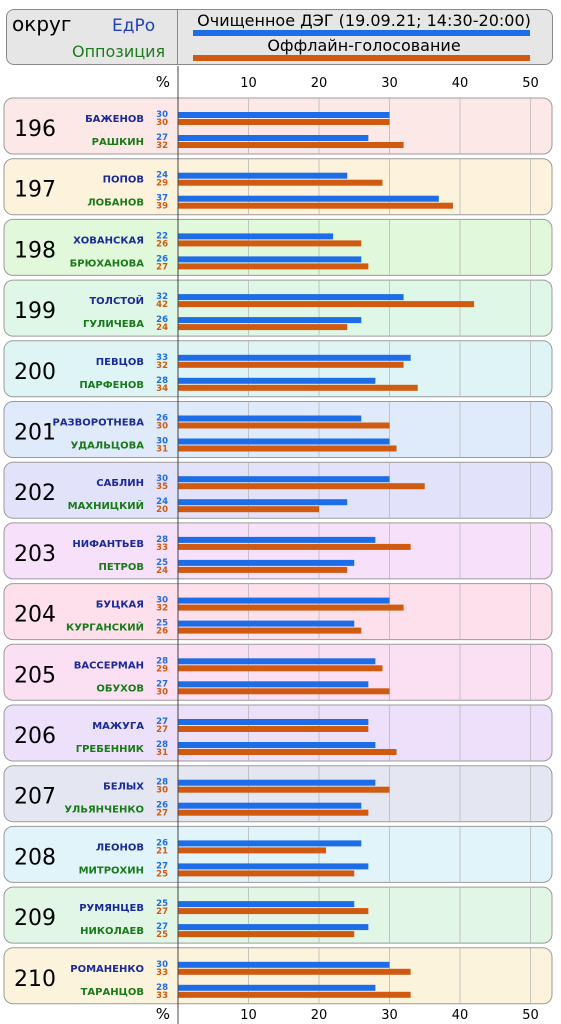  Describe the element at coordinates (106, 505) in the screenshot. I see `candidate-name: МАХНИЦКИЙ` at that location.